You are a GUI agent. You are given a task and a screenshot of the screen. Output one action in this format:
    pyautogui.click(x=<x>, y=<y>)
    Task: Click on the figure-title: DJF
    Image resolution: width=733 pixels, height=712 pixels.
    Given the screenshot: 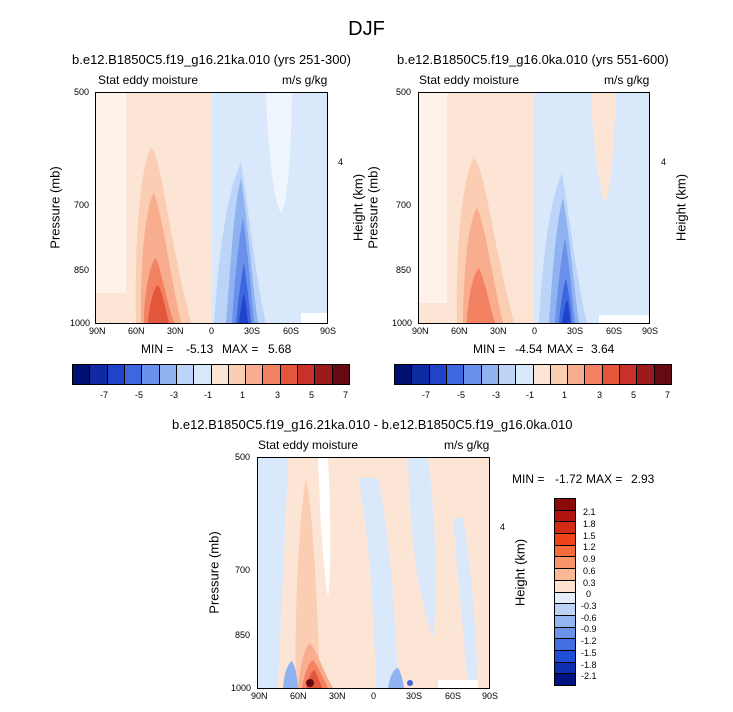 What is the action you would take?
    pyautogui.click(x=366, y=29)
    